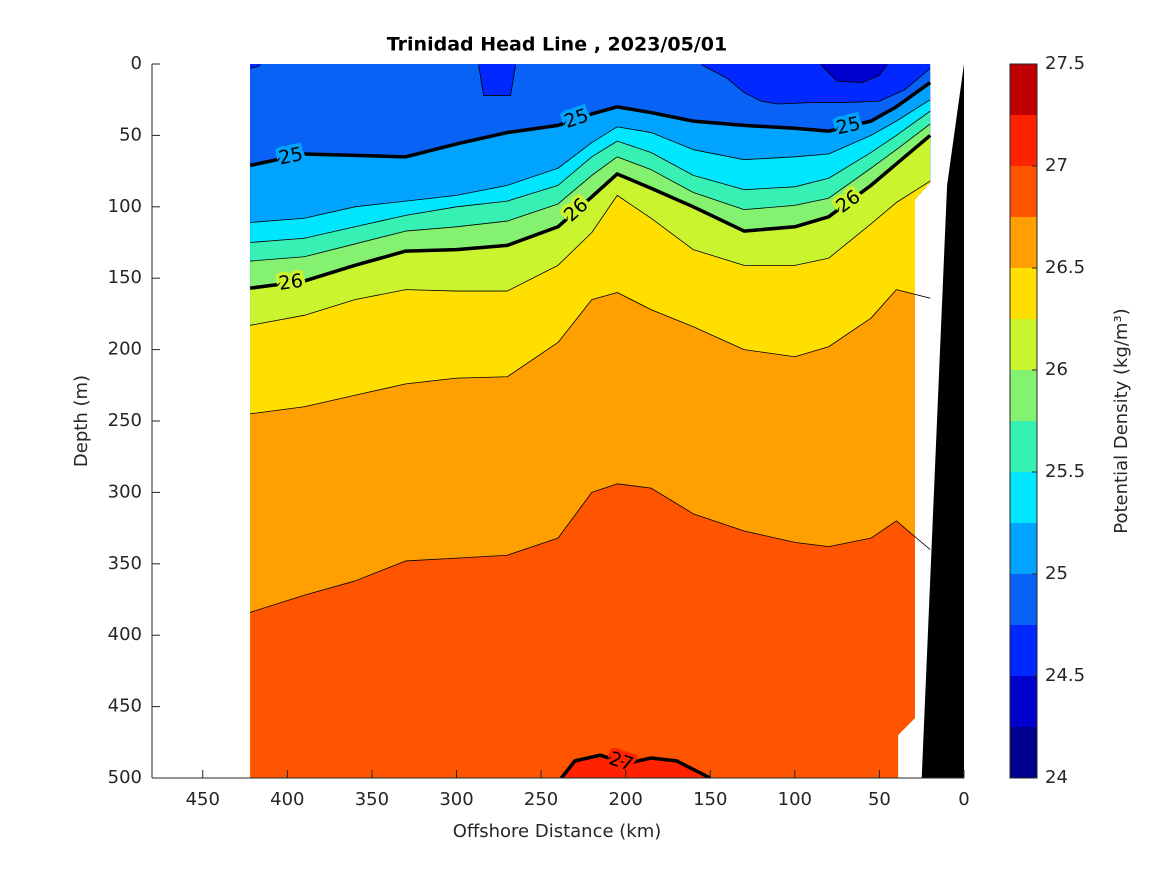 Image resolution: width=1167 pixels, height=875 pixels. What do you see at coordinates (125, 277) in the screenshot?
I see `y-tick-label: 150` at bounding box center [125, 277].